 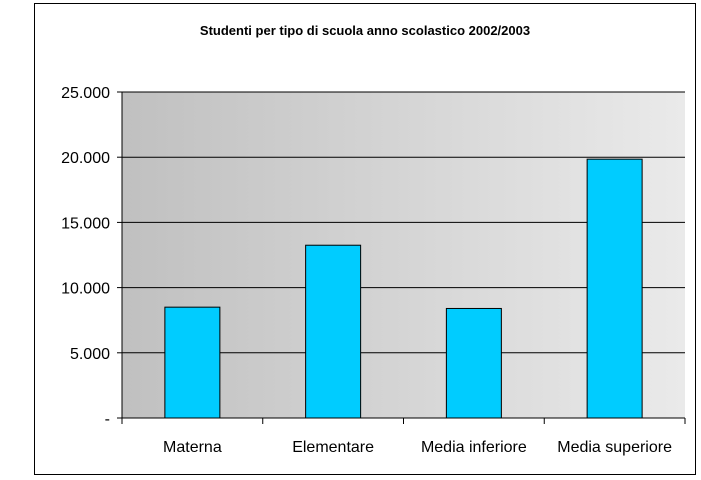 What do you see at coordinates (90, 354) in the screenshot?
I see `y-tick-label: 5.000` at bounding box center [90, 354].